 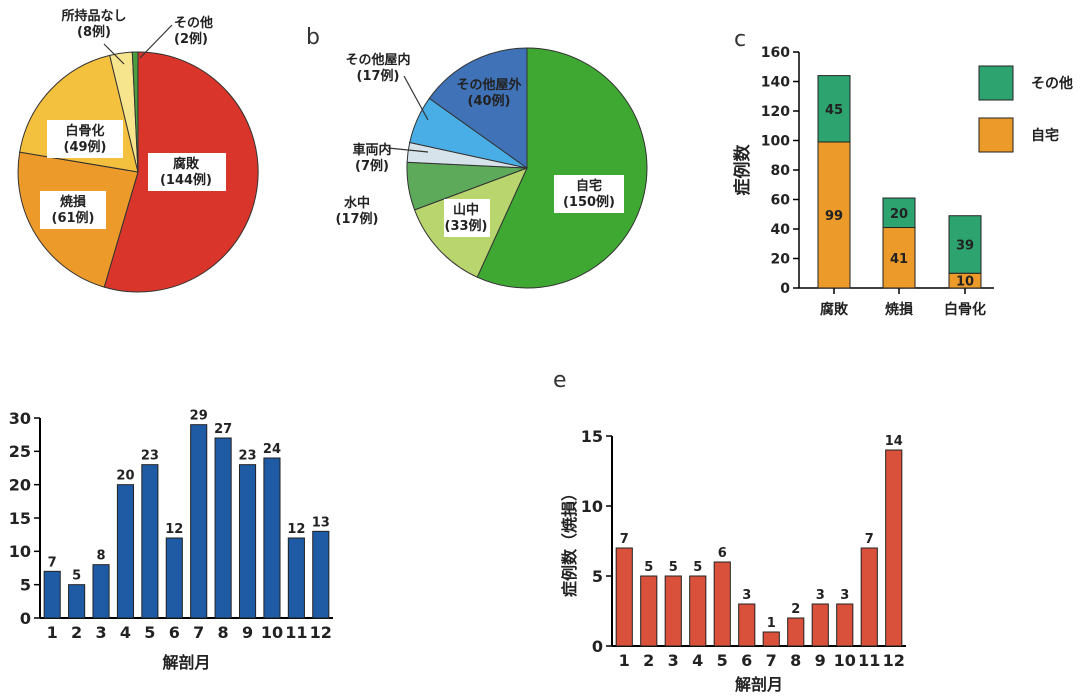 What do you see at coordinates (775, 53) in the screenshot?
I see `y-tick-label: 160` at bounding box center [775, 53].